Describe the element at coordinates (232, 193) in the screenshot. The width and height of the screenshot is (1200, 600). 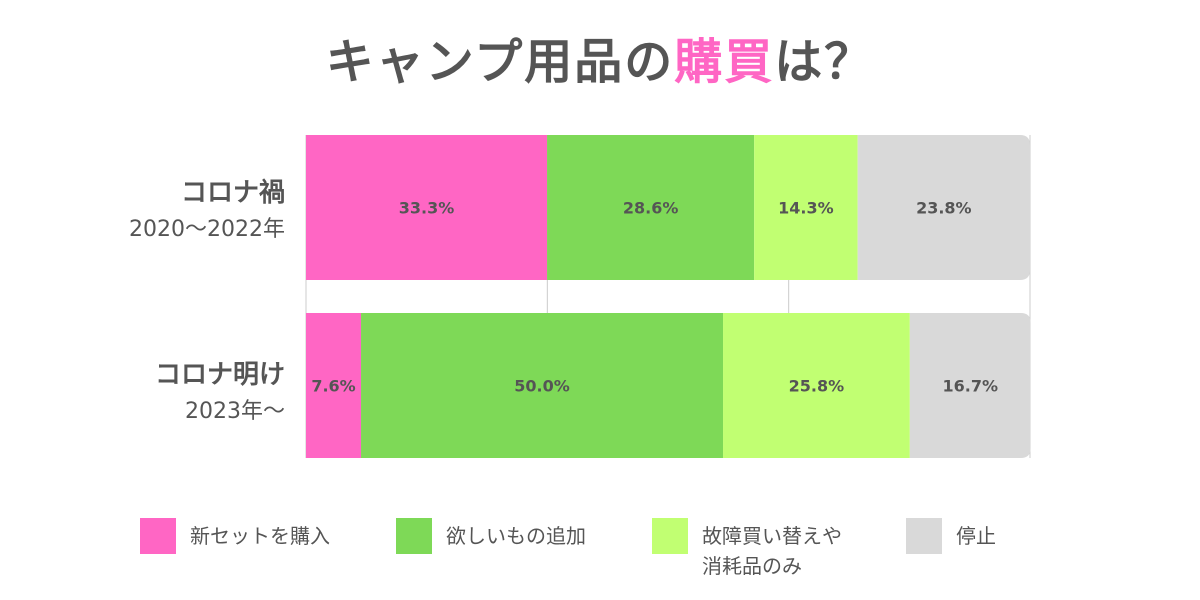
I see `category-label-0: コロナ禍` at that location.